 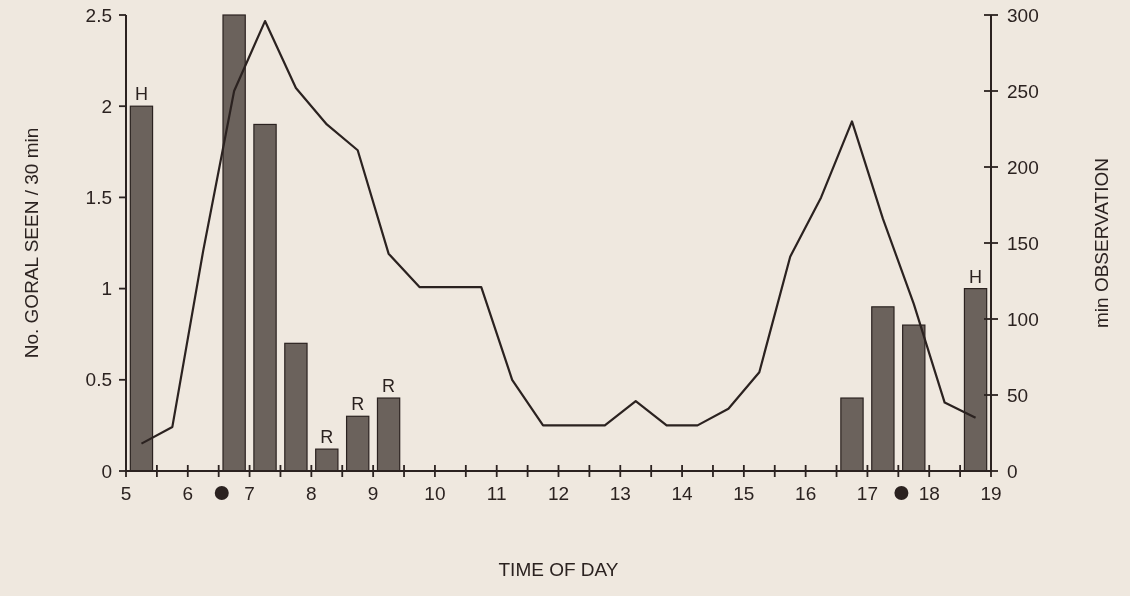 What do you see at coordinates (1023, 167) in the screenshot?
I see `y2-tick-label: 200` at bounding box center [1023, 167].